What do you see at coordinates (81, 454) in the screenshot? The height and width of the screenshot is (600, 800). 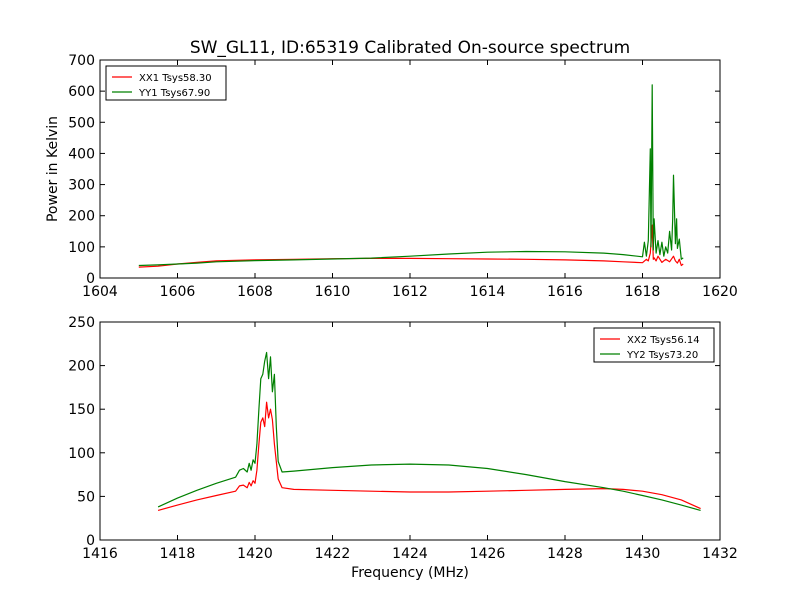 I see `bottom-plot-y-tick-label: 100` at bounding box center [81, 454].